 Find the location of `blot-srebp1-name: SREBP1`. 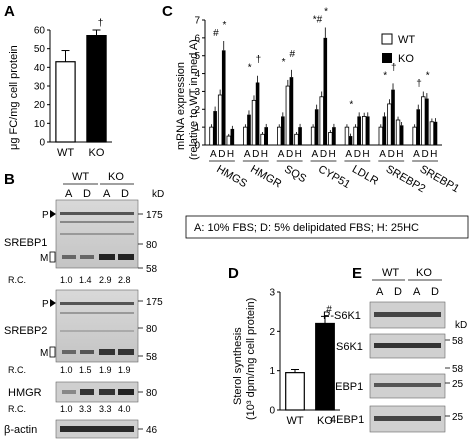

blot-srebp1-name: SREBP1 is located at coordinates (25, 243).